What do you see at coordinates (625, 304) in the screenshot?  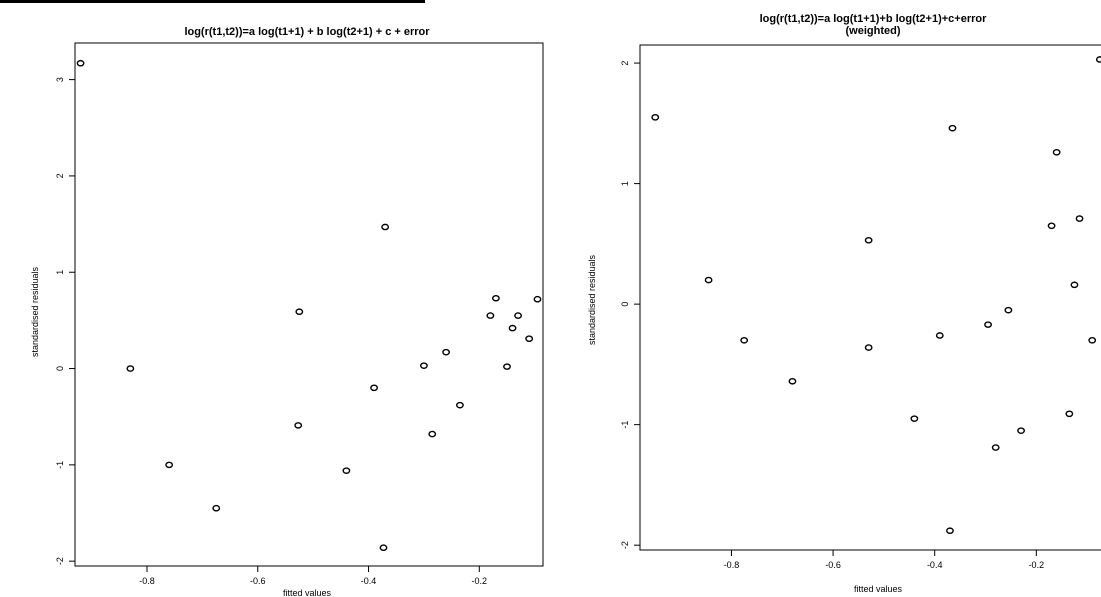 I see `right-y-tick-label: 0` at bounding box center [625, 304].